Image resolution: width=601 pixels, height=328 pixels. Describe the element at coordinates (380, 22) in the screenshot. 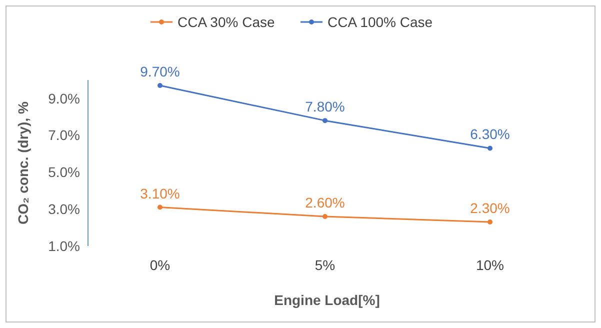

I see `legend-label: CCA 100% Case` at that location.